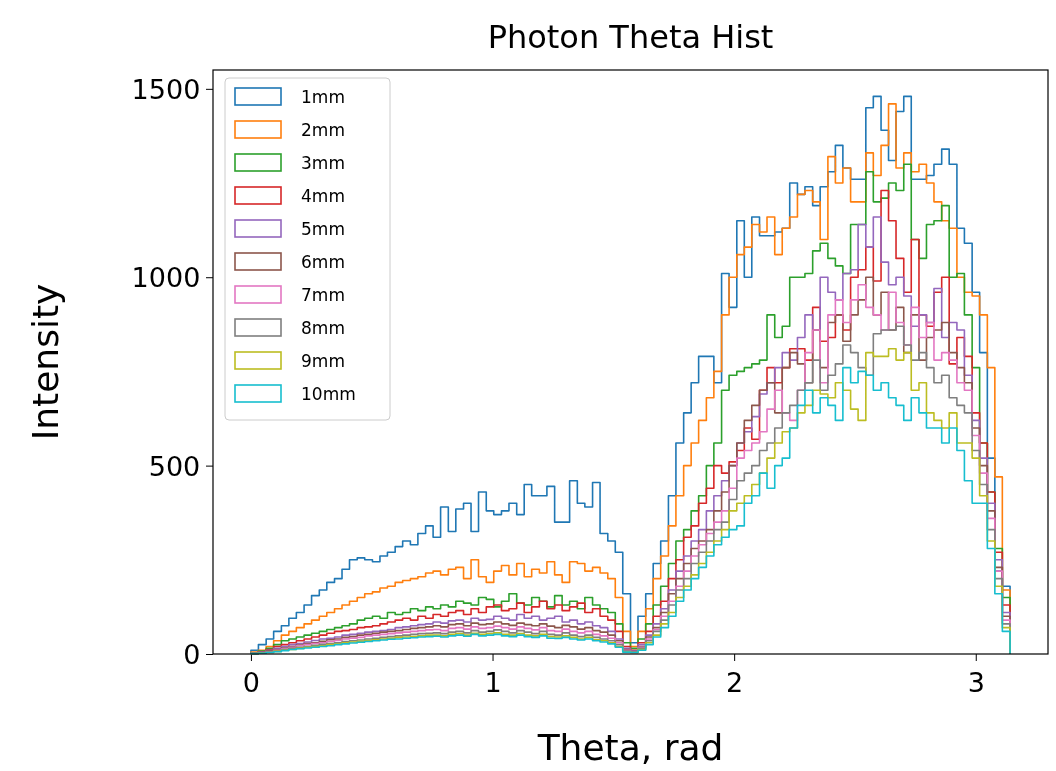 The image size is (1056, 771). Describe the element at coordinates (323, 130) in the screenshot. I see `legend-label: 2mm` at that location.